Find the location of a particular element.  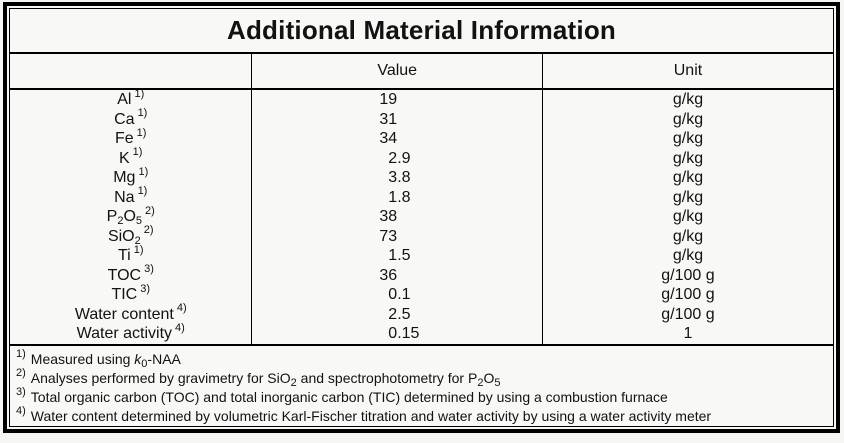

table-row: Fe 1) 34 g/kg is located at coordinates (421, 137).